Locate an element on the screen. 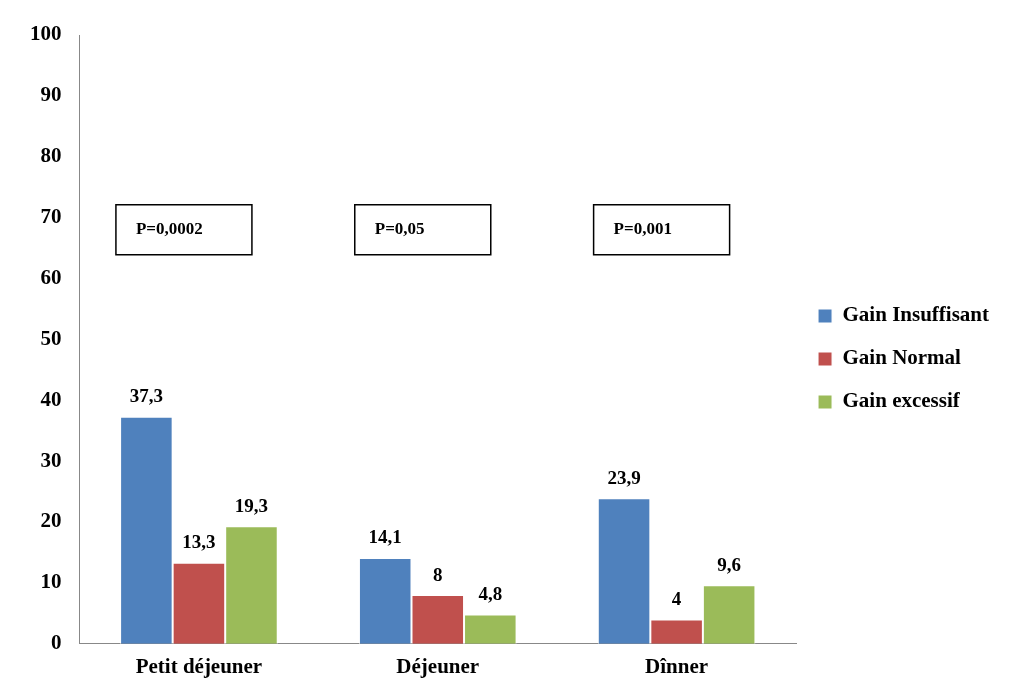  data-label: 13,3 is located at coordinates (199, 542).